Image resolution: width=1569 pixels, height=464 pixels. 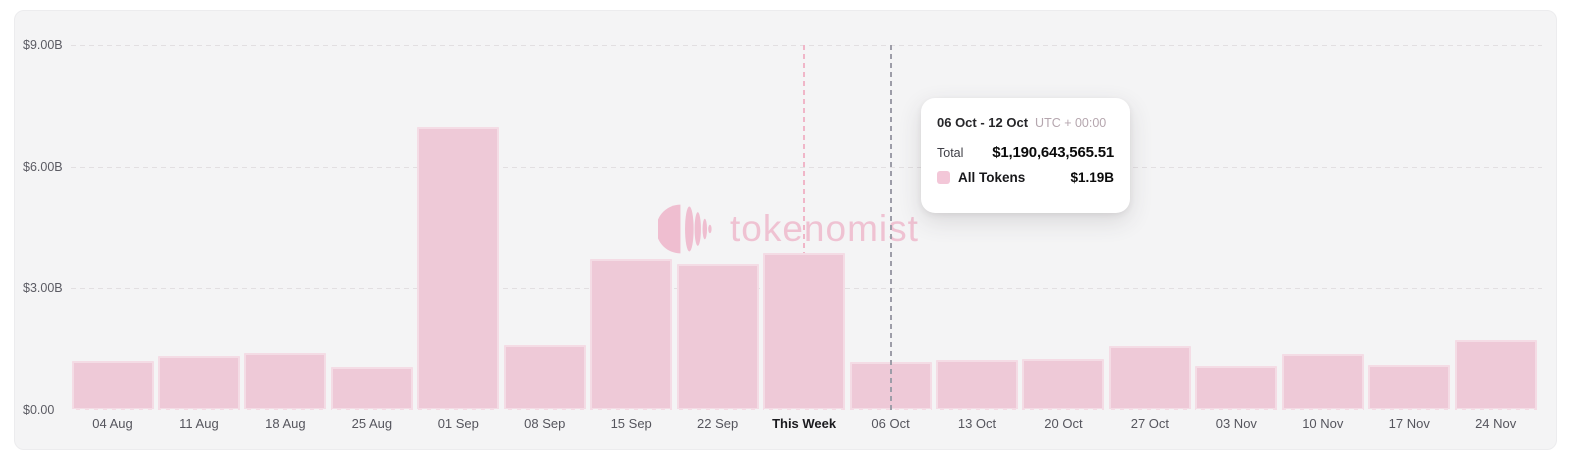 I want to click on bar-this-week, so click(x=804, y=331).